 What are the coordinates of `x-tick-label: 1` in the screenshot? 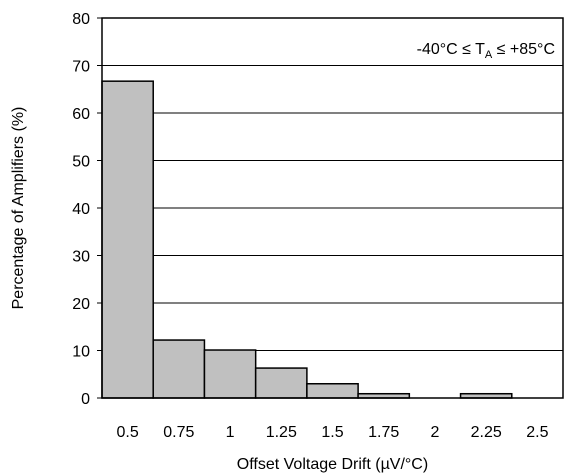 It's located at (230, 432).